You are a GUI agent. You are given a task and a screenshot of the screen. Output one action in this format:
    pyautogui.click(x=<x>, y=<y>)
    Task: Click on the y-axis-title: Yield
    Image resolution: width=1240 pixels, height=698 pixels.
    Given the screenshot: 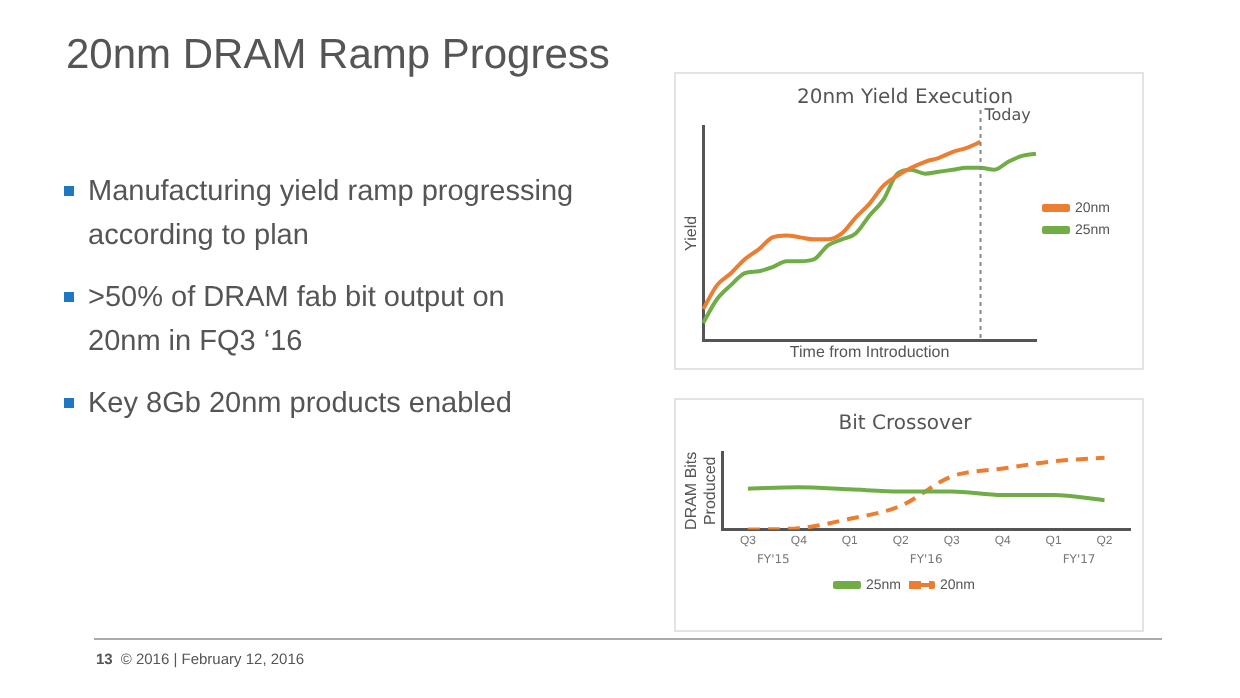 What is the action you would take?
    pyautogui.click(x=691, y=233)
    